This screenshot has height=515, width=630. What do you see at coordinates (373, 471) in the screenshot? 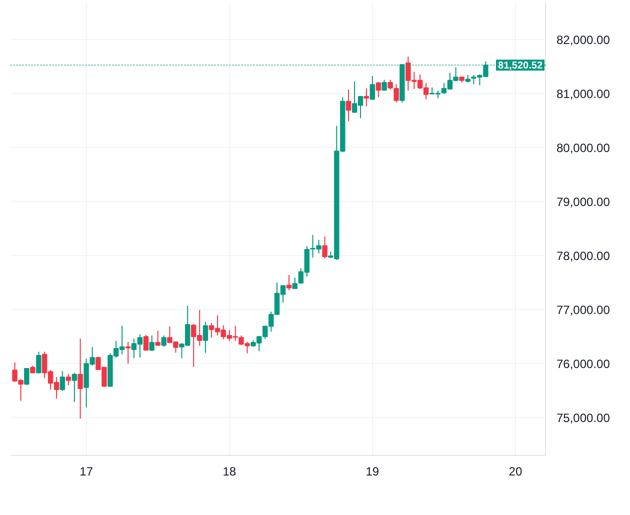
I see `x-tick-label: 19` at bounding box center [373, 471].